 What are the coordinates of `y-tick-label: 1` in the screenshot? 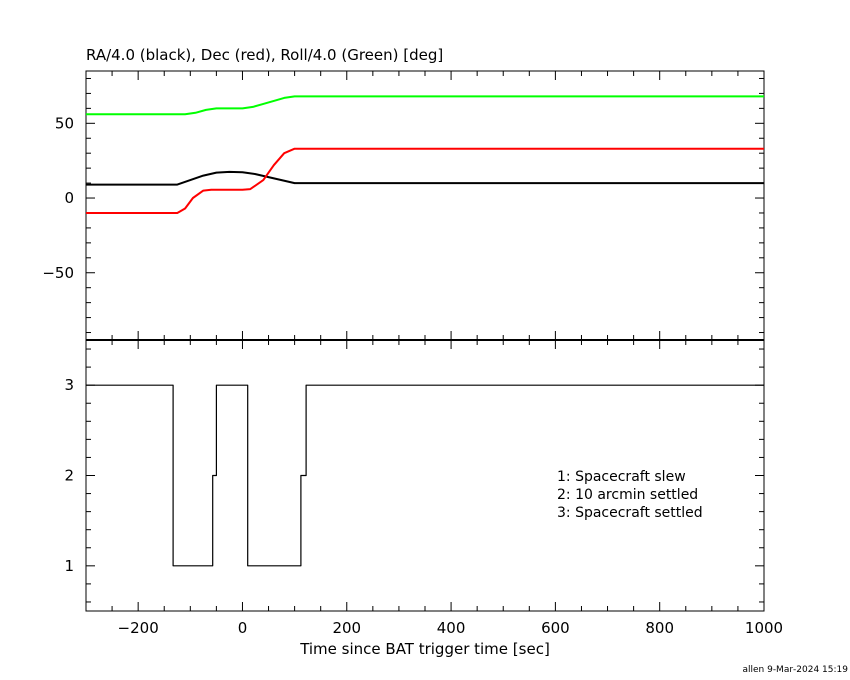 It's located at (69, 566).